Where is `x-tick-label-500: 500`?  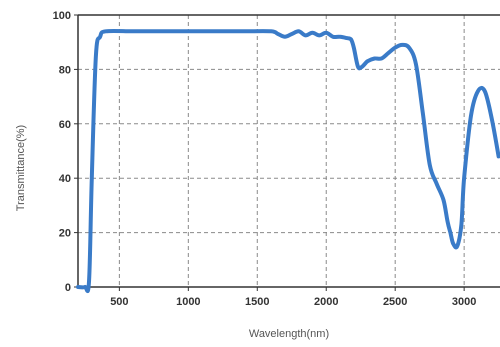
x-tick-label-500: 500 is located at coordinates (119, 302).